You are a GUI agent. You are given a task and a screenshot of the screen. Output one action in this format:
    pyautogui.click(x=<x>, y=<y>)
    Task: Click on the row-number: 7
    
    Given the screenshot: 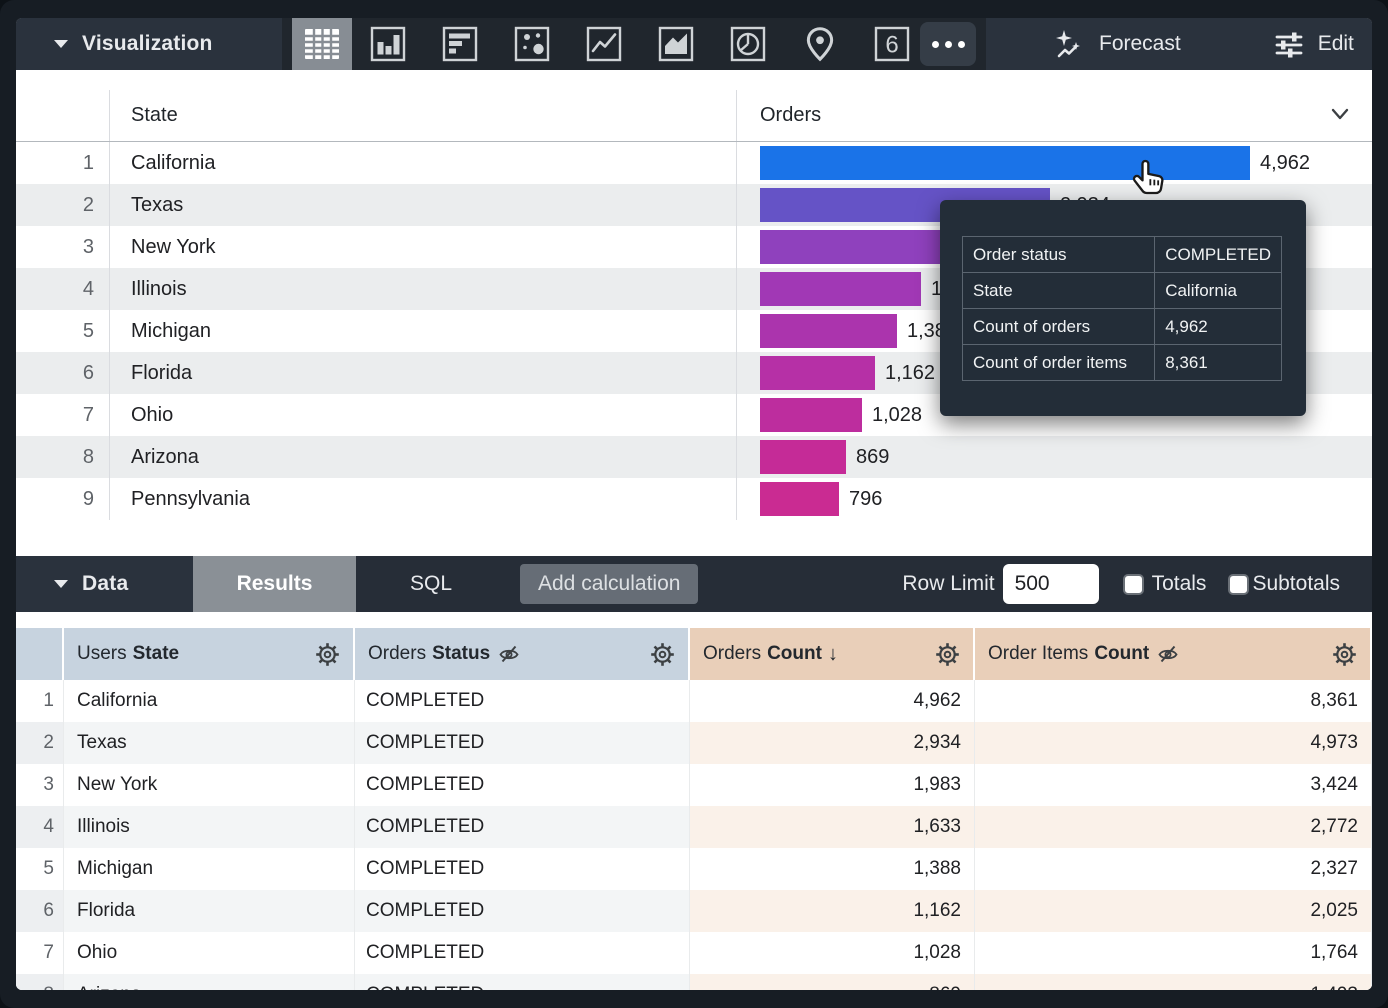 What is the action you would take?
    pyautogui.click(x=63, y=415)
    